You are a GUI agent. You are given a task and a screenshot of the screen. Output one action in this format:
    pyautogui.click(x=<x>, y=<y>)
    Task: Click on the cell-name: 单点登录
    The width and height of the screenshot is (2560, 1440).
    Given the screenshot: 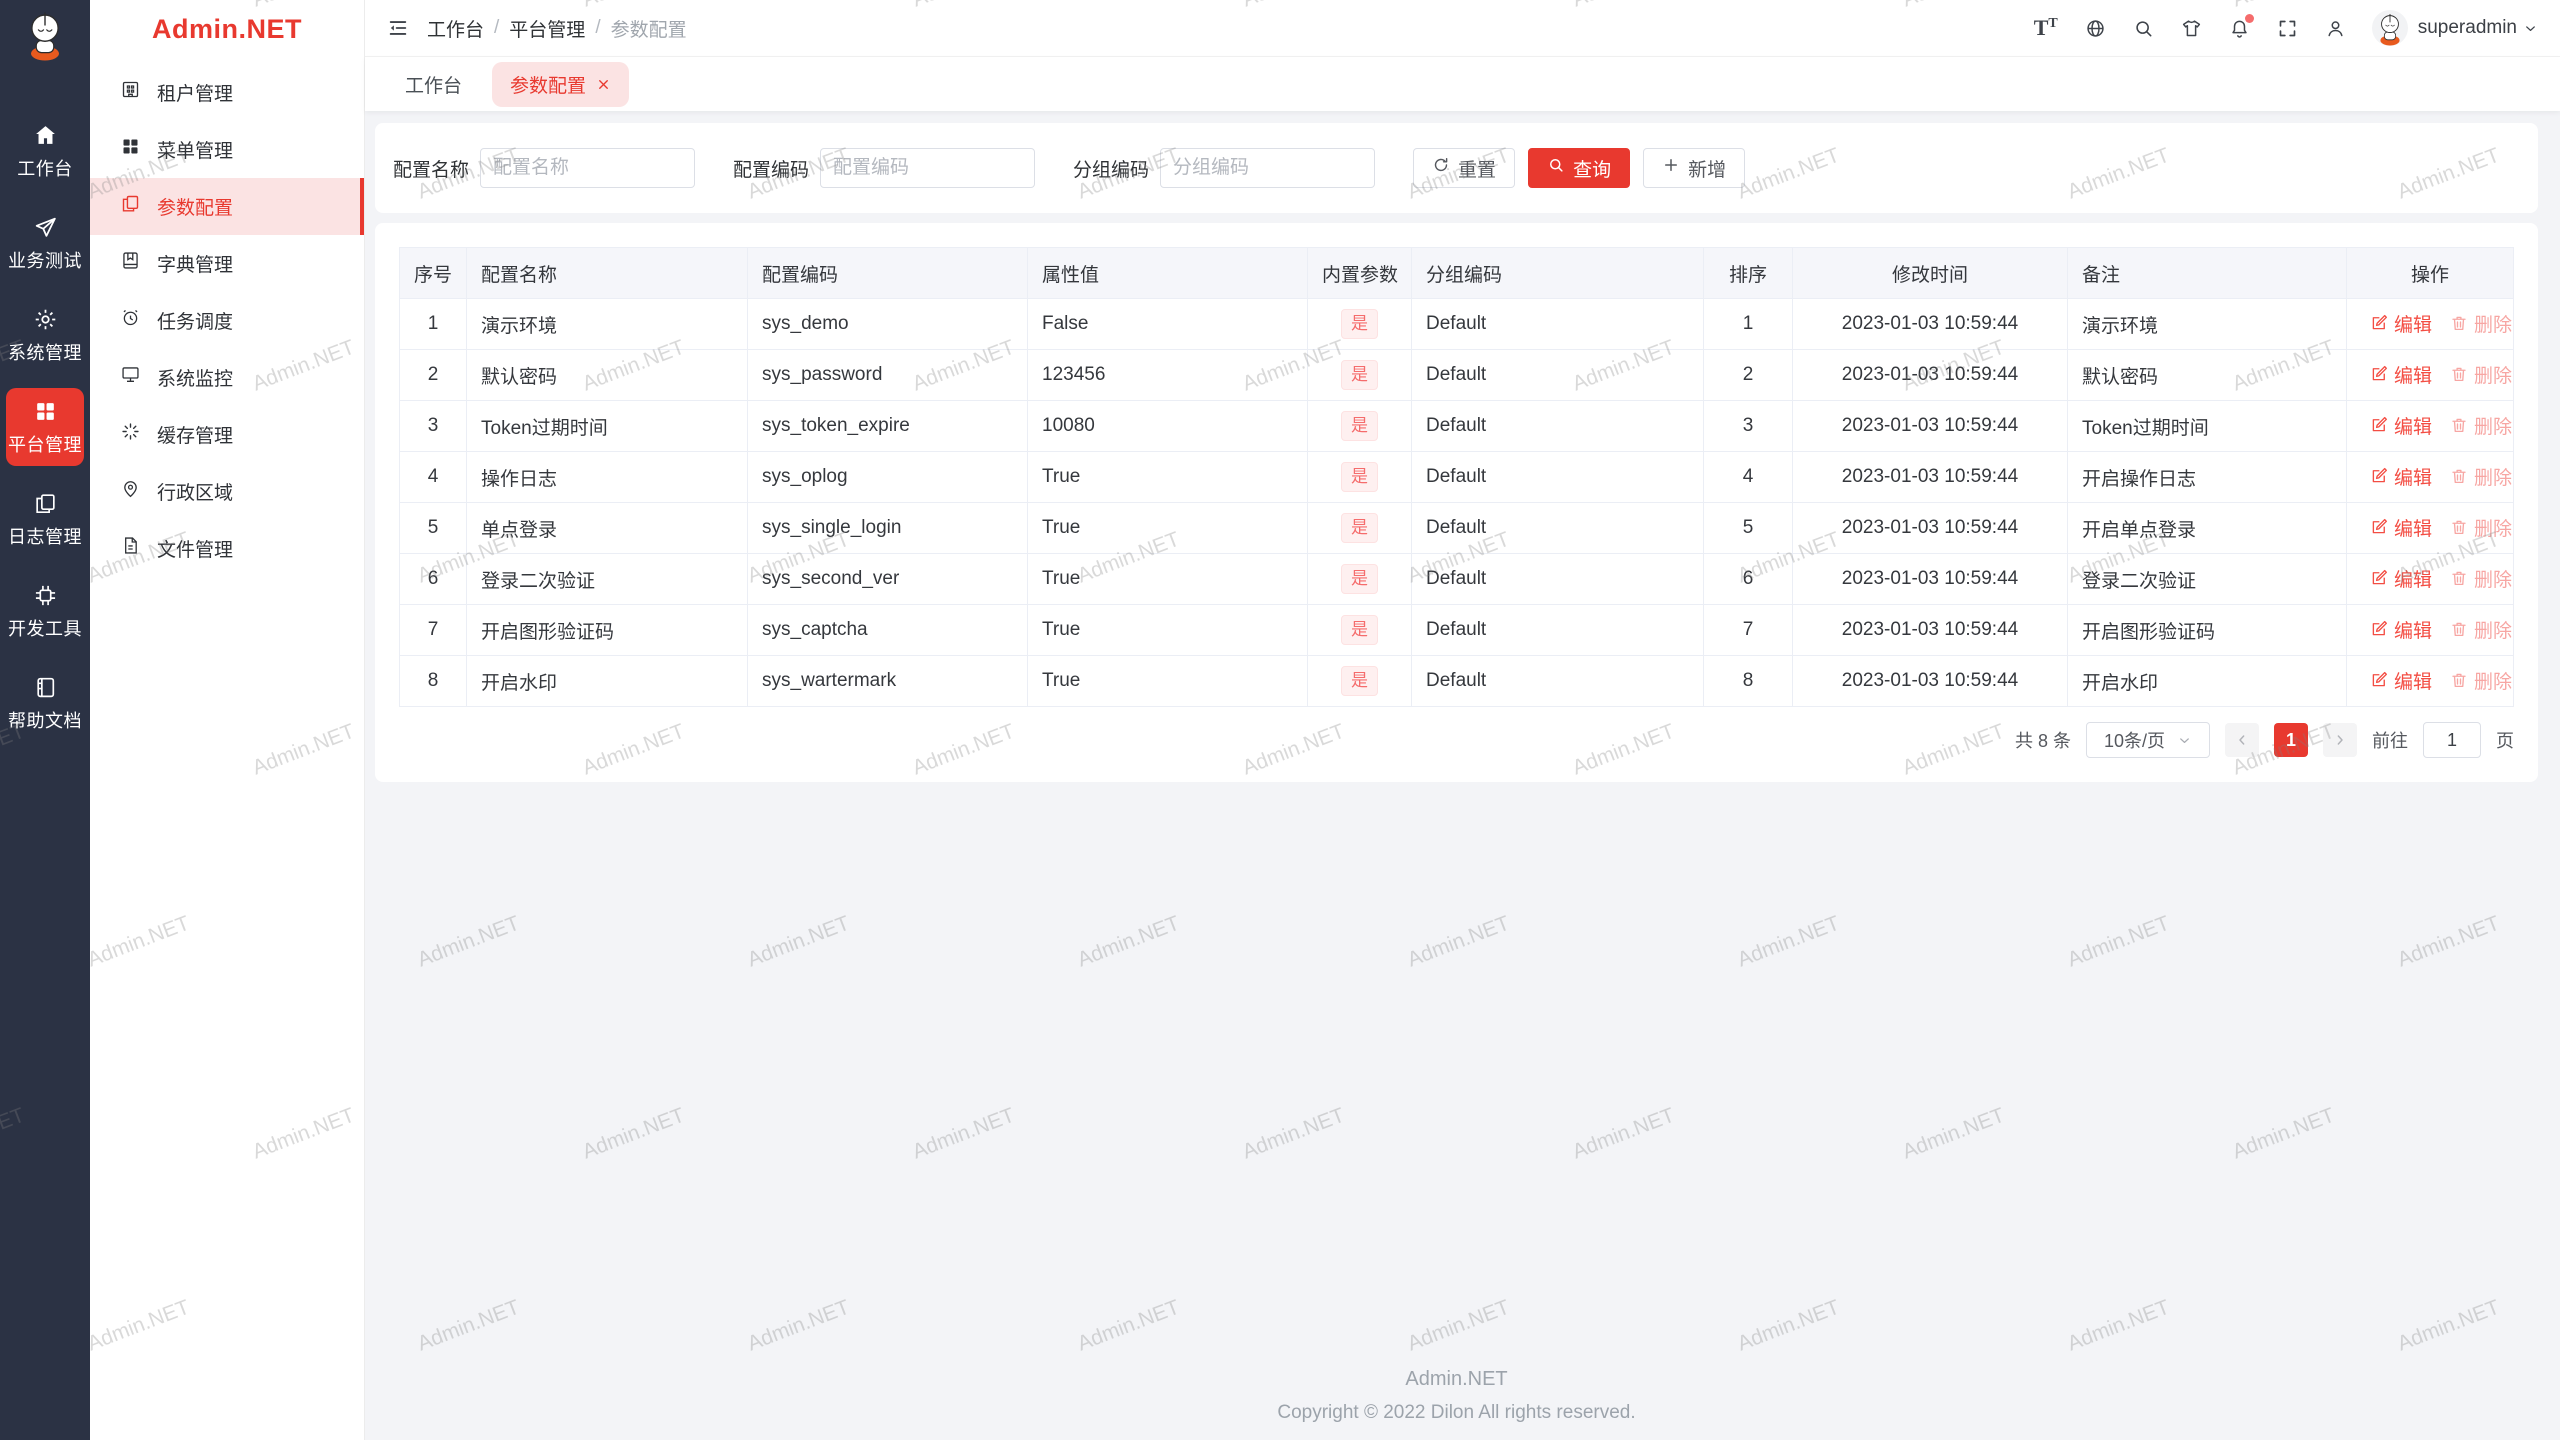 What is the action you would take?
    pyautogui.click(x=607, y=528)
    